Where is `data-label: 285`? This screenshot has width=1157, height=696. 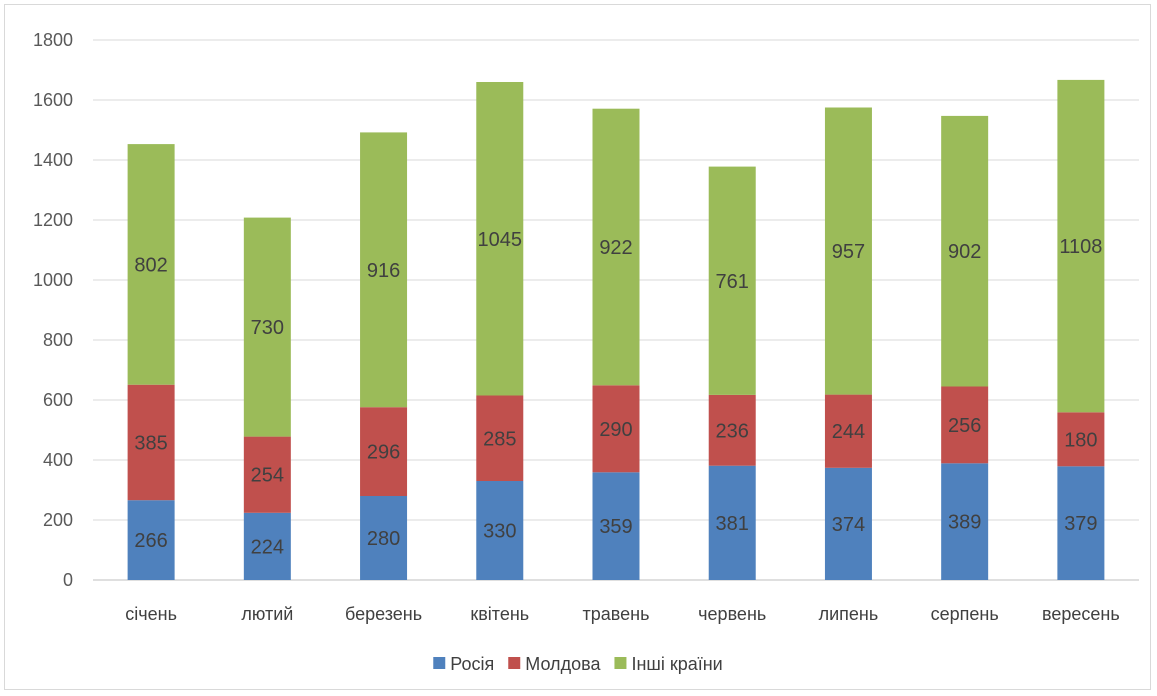
data-label: 285 is located at coordinates (499, 439).